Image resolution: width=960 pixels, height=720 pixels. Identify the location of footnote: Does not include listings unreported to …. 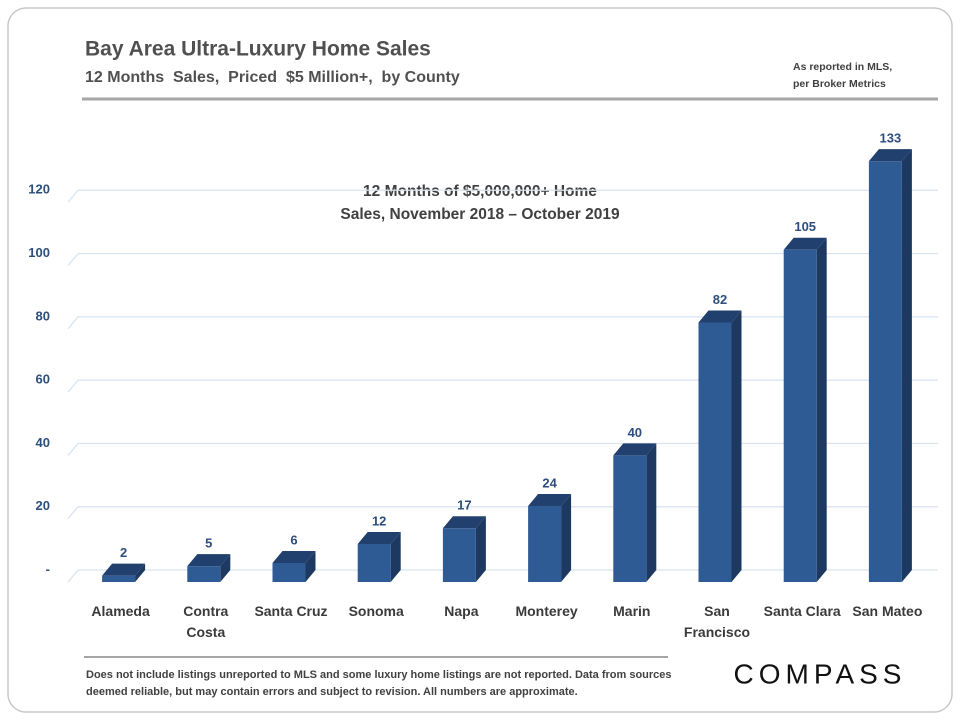
(379, 683).